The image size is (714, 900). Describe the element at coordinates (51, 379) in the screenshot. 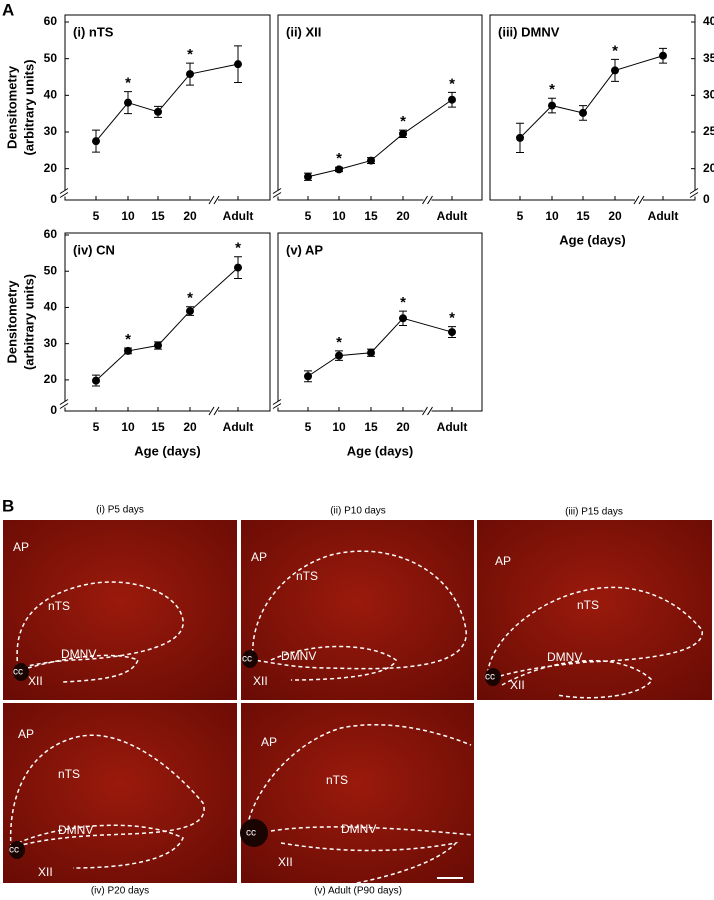

I see `y-tick-label: 20` at that location.